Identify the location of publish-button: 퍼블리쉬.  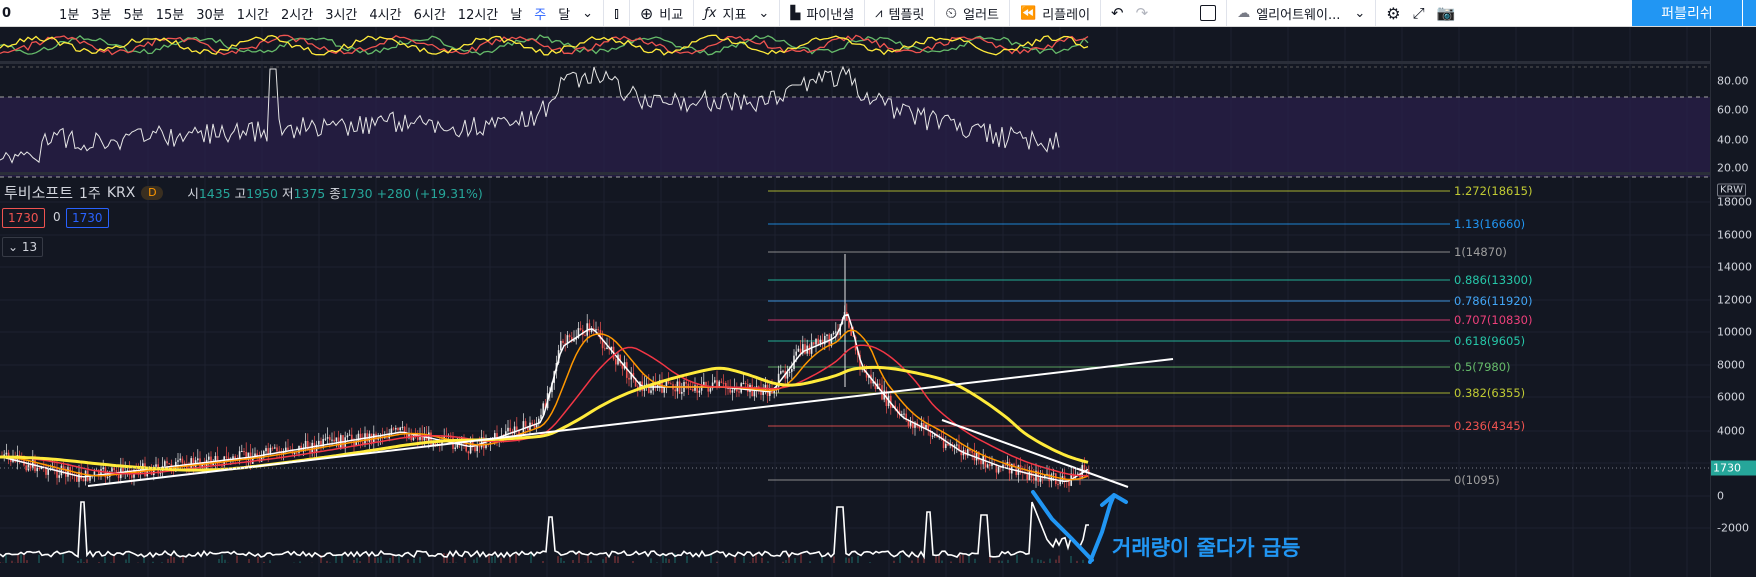
(1687, 13).